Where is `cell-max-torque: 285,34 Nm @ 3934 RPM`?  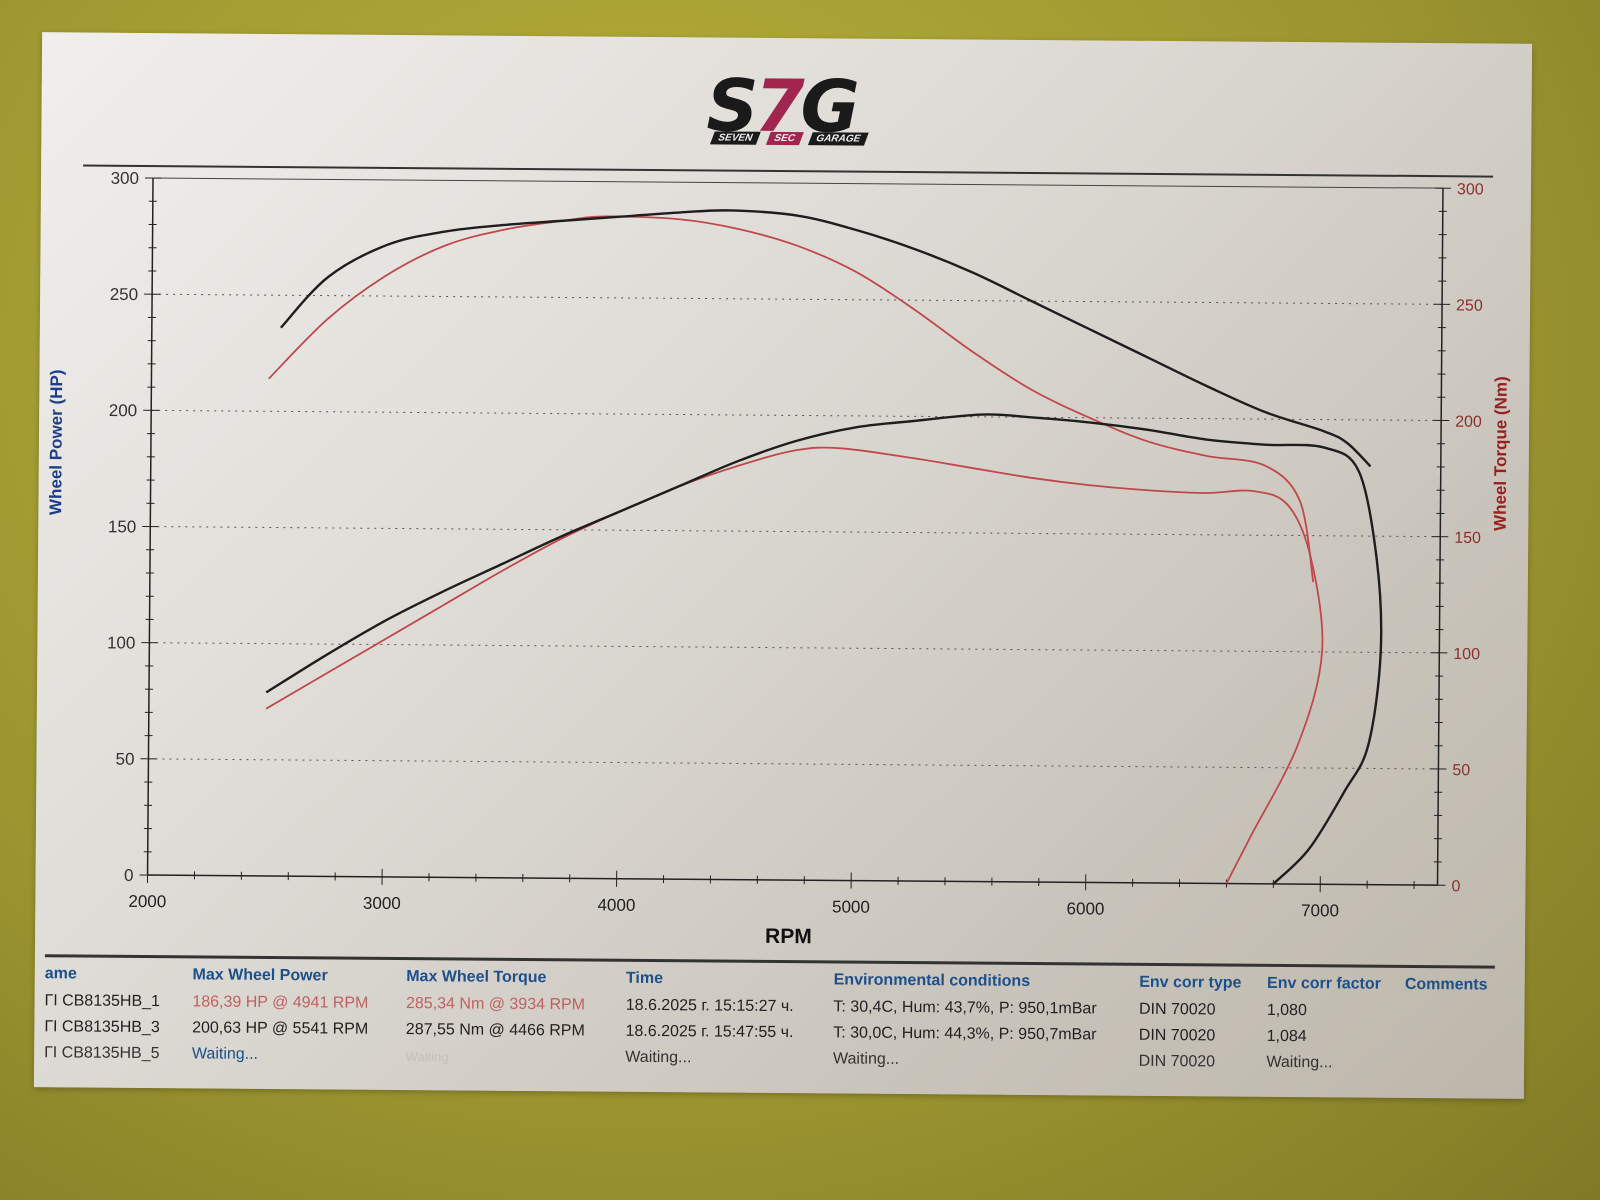
cell-max-torque: 285,34 Nm @ 3934 RPM is located at coordinates (495, 1004).